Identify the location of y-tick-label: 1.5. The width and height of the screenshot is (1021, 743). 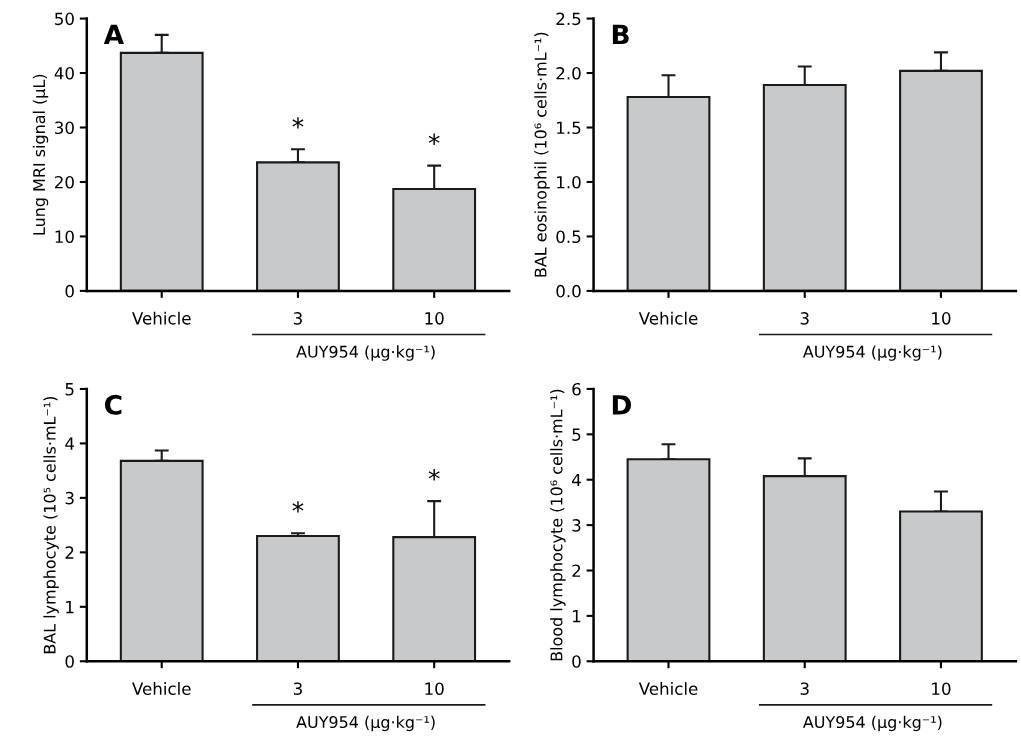
(569, 128).